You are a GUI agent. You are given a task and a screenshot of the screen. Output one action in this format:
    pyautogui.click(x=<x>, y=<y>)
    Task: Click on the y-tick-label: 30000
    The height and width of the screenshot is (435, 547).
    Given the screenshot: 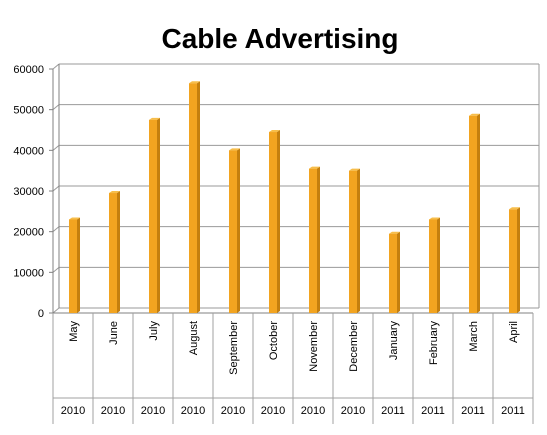 What is the action you would take?
    pyautogui.click(x=28, y=192)
    